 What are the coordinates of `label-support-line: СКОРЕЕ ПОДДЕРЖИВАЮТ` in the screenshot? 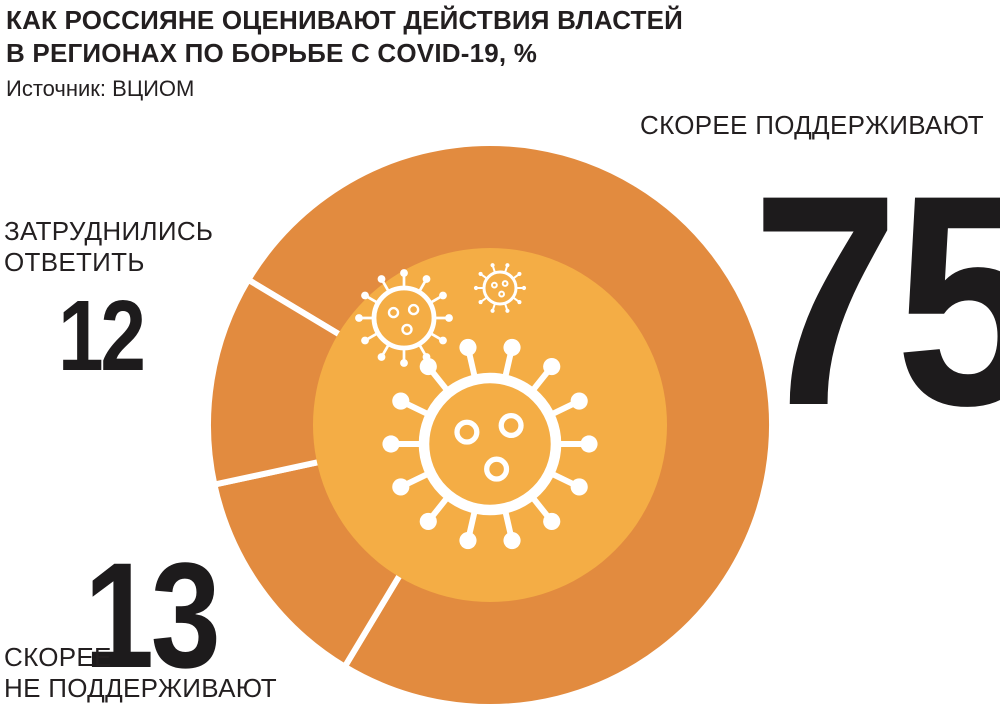 It's located at (812, 125).